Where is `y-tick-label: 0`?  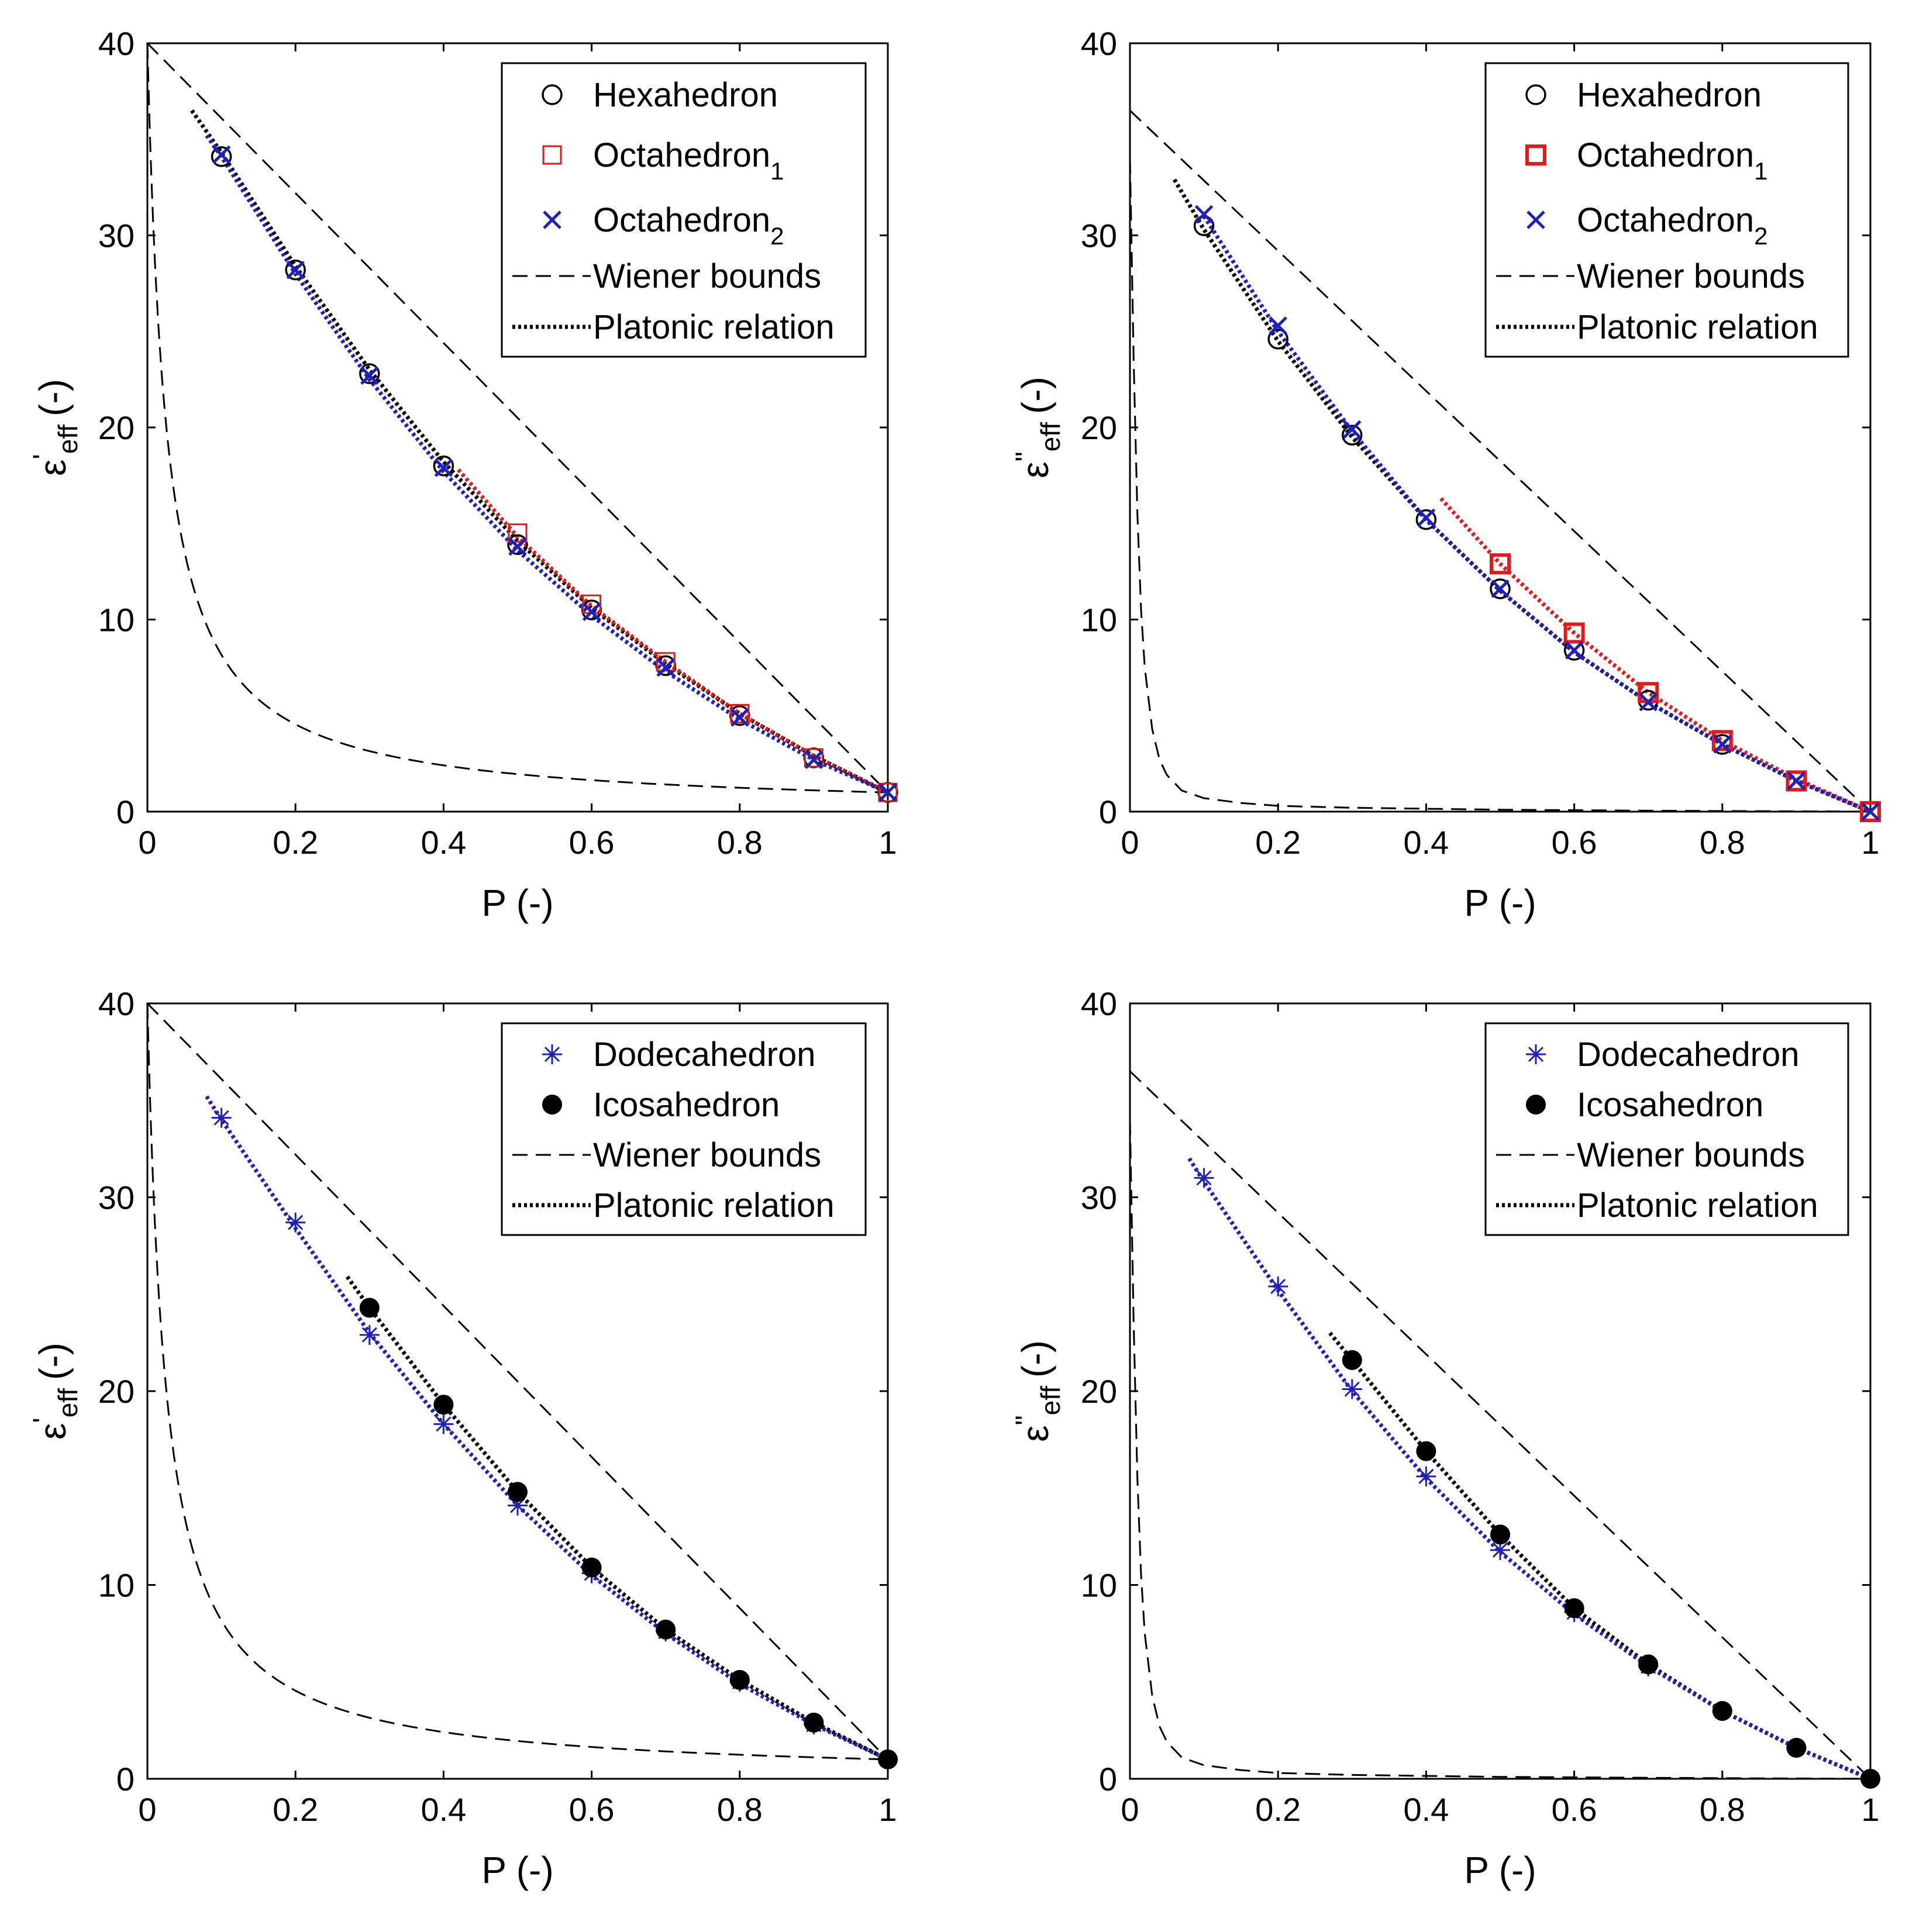 y-tick-label: 0 is located at coordinates (125, 812).